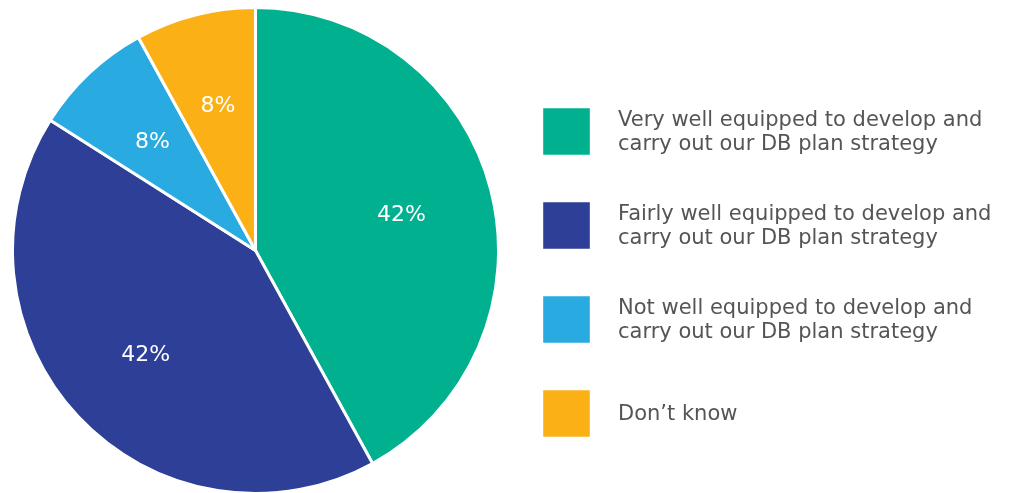  Describe the element at coordinates (805, 225) in the screenshot. I see `legend-label: Fairly well equipped to develop and carry out our DB plan strategy` at that location.